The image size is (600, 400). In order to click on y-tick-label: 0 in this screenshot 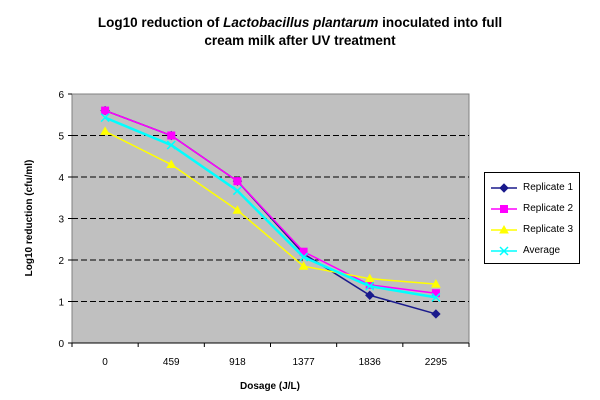, I will do `click(61, 344)`.